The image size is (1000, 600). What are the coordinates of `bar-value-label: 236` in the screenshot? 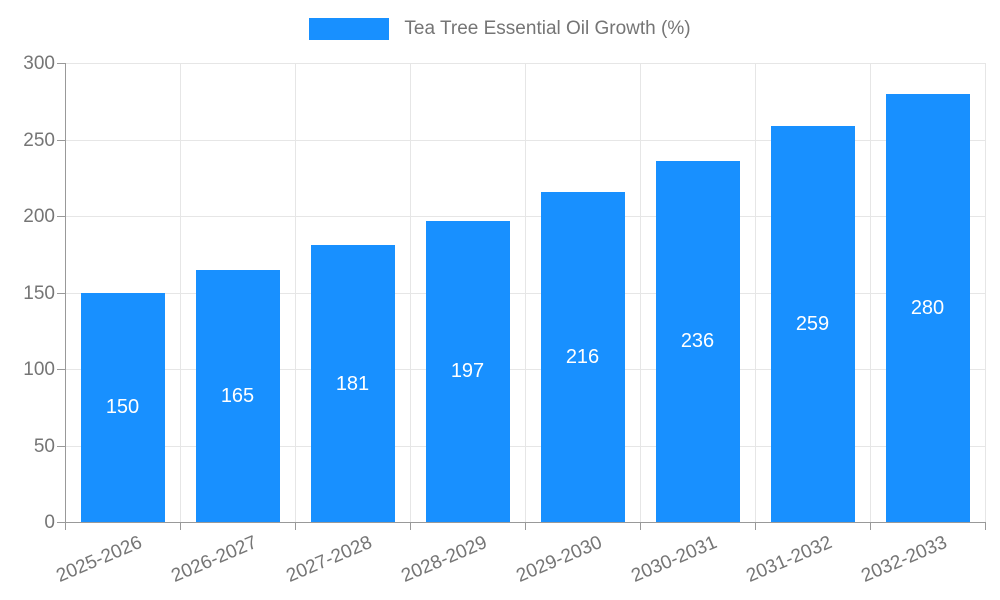 It's located at (697, 341).